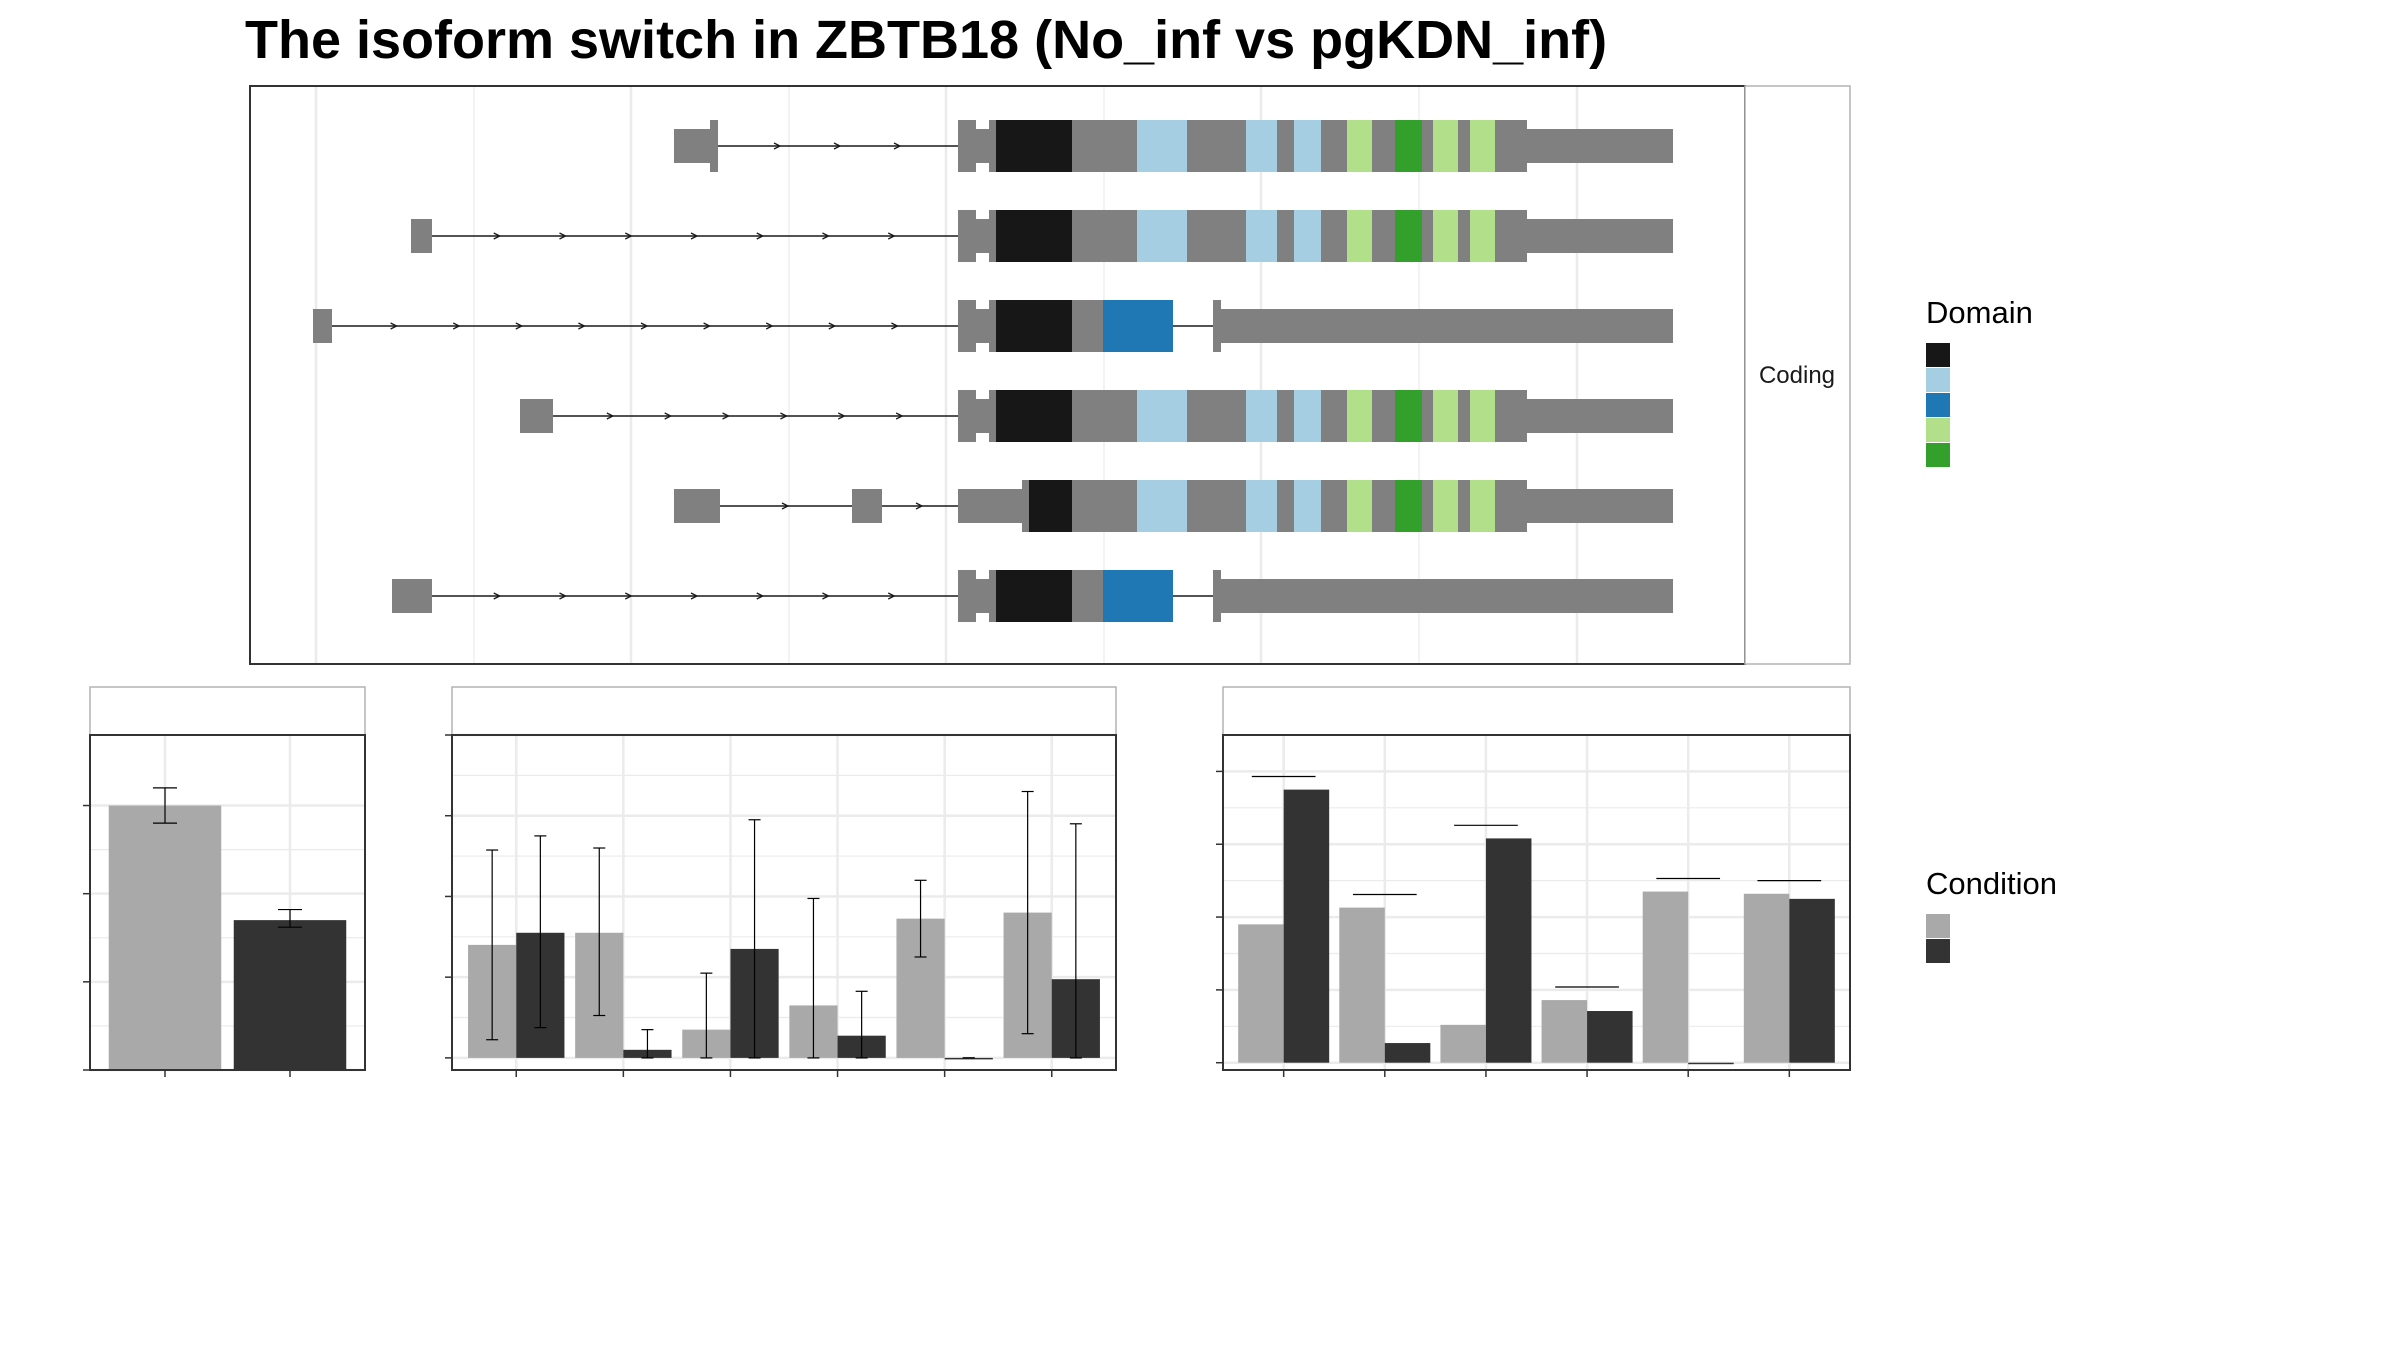  What do you see at coordinates (1979, 312) in the screenshot?
I see `domain-legend-title: Domain` at bounding box center [1979, 312].